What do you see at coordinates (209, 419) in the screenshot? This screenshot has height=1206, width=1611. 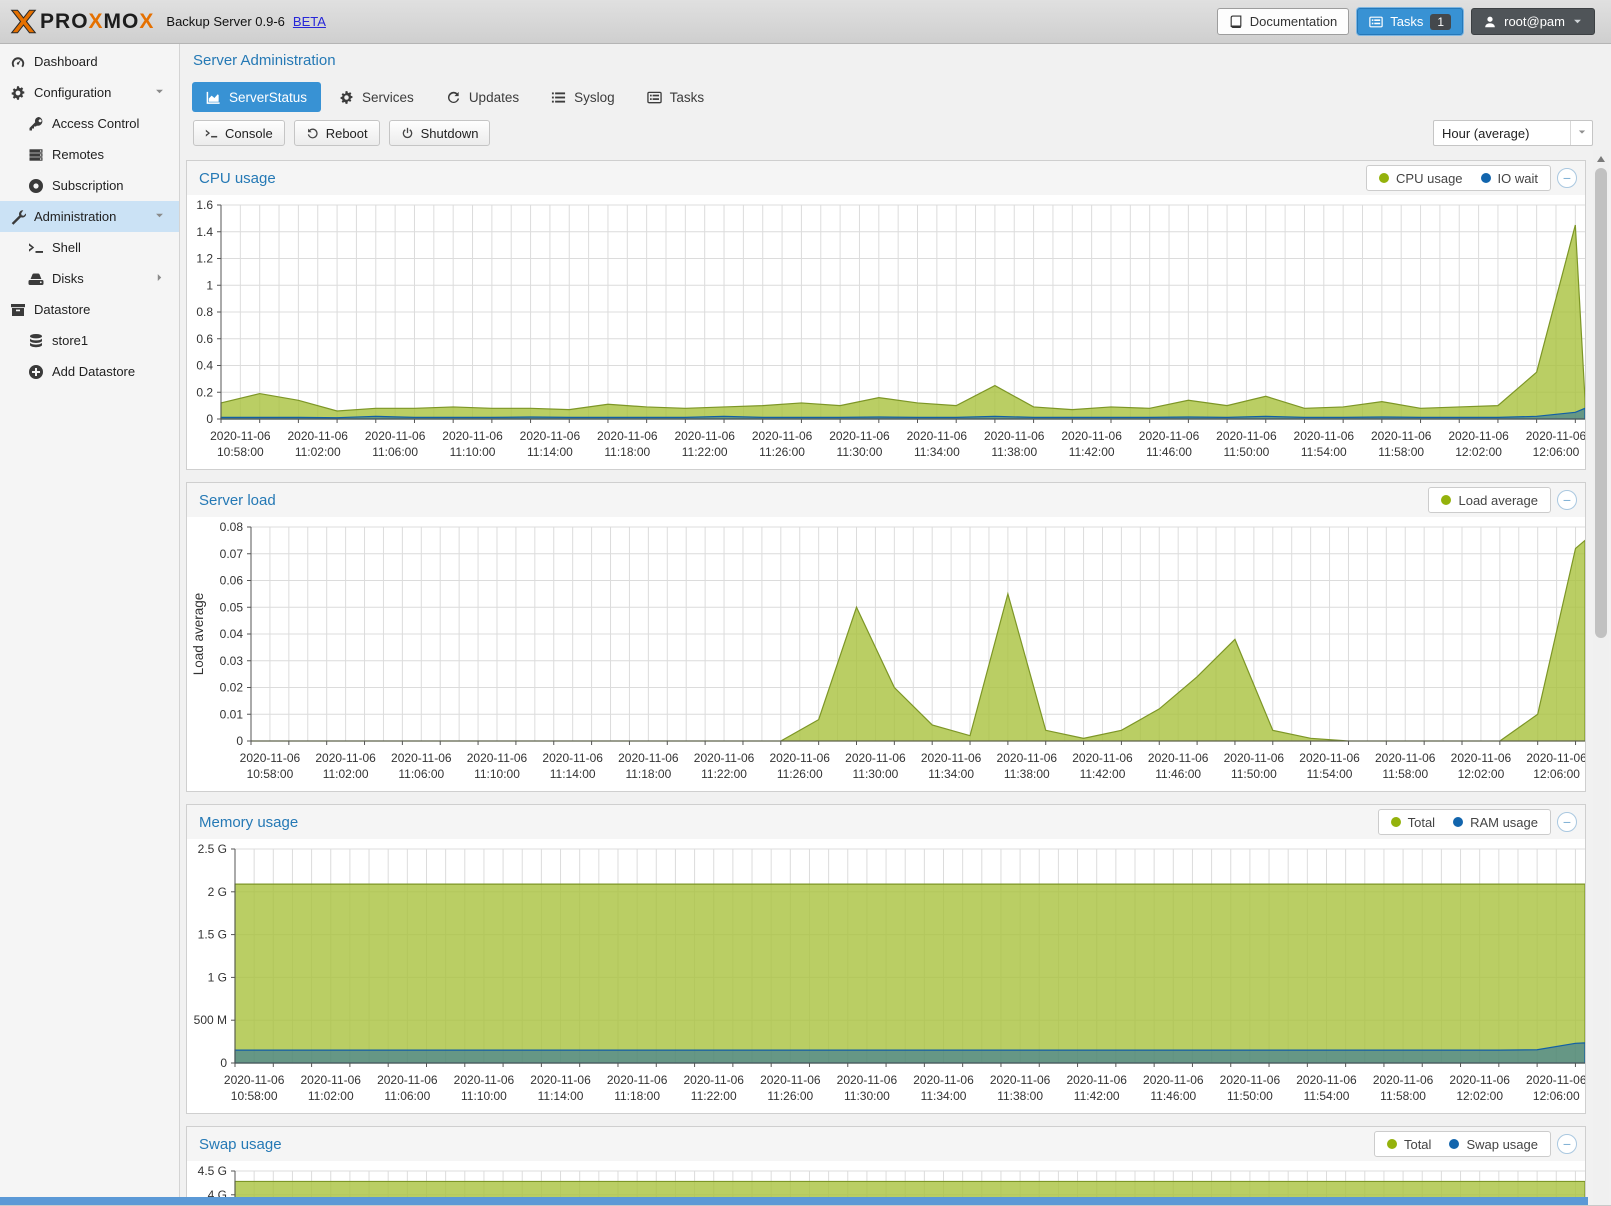 I see `svg-text: 0` at bounding box center [209, 419].